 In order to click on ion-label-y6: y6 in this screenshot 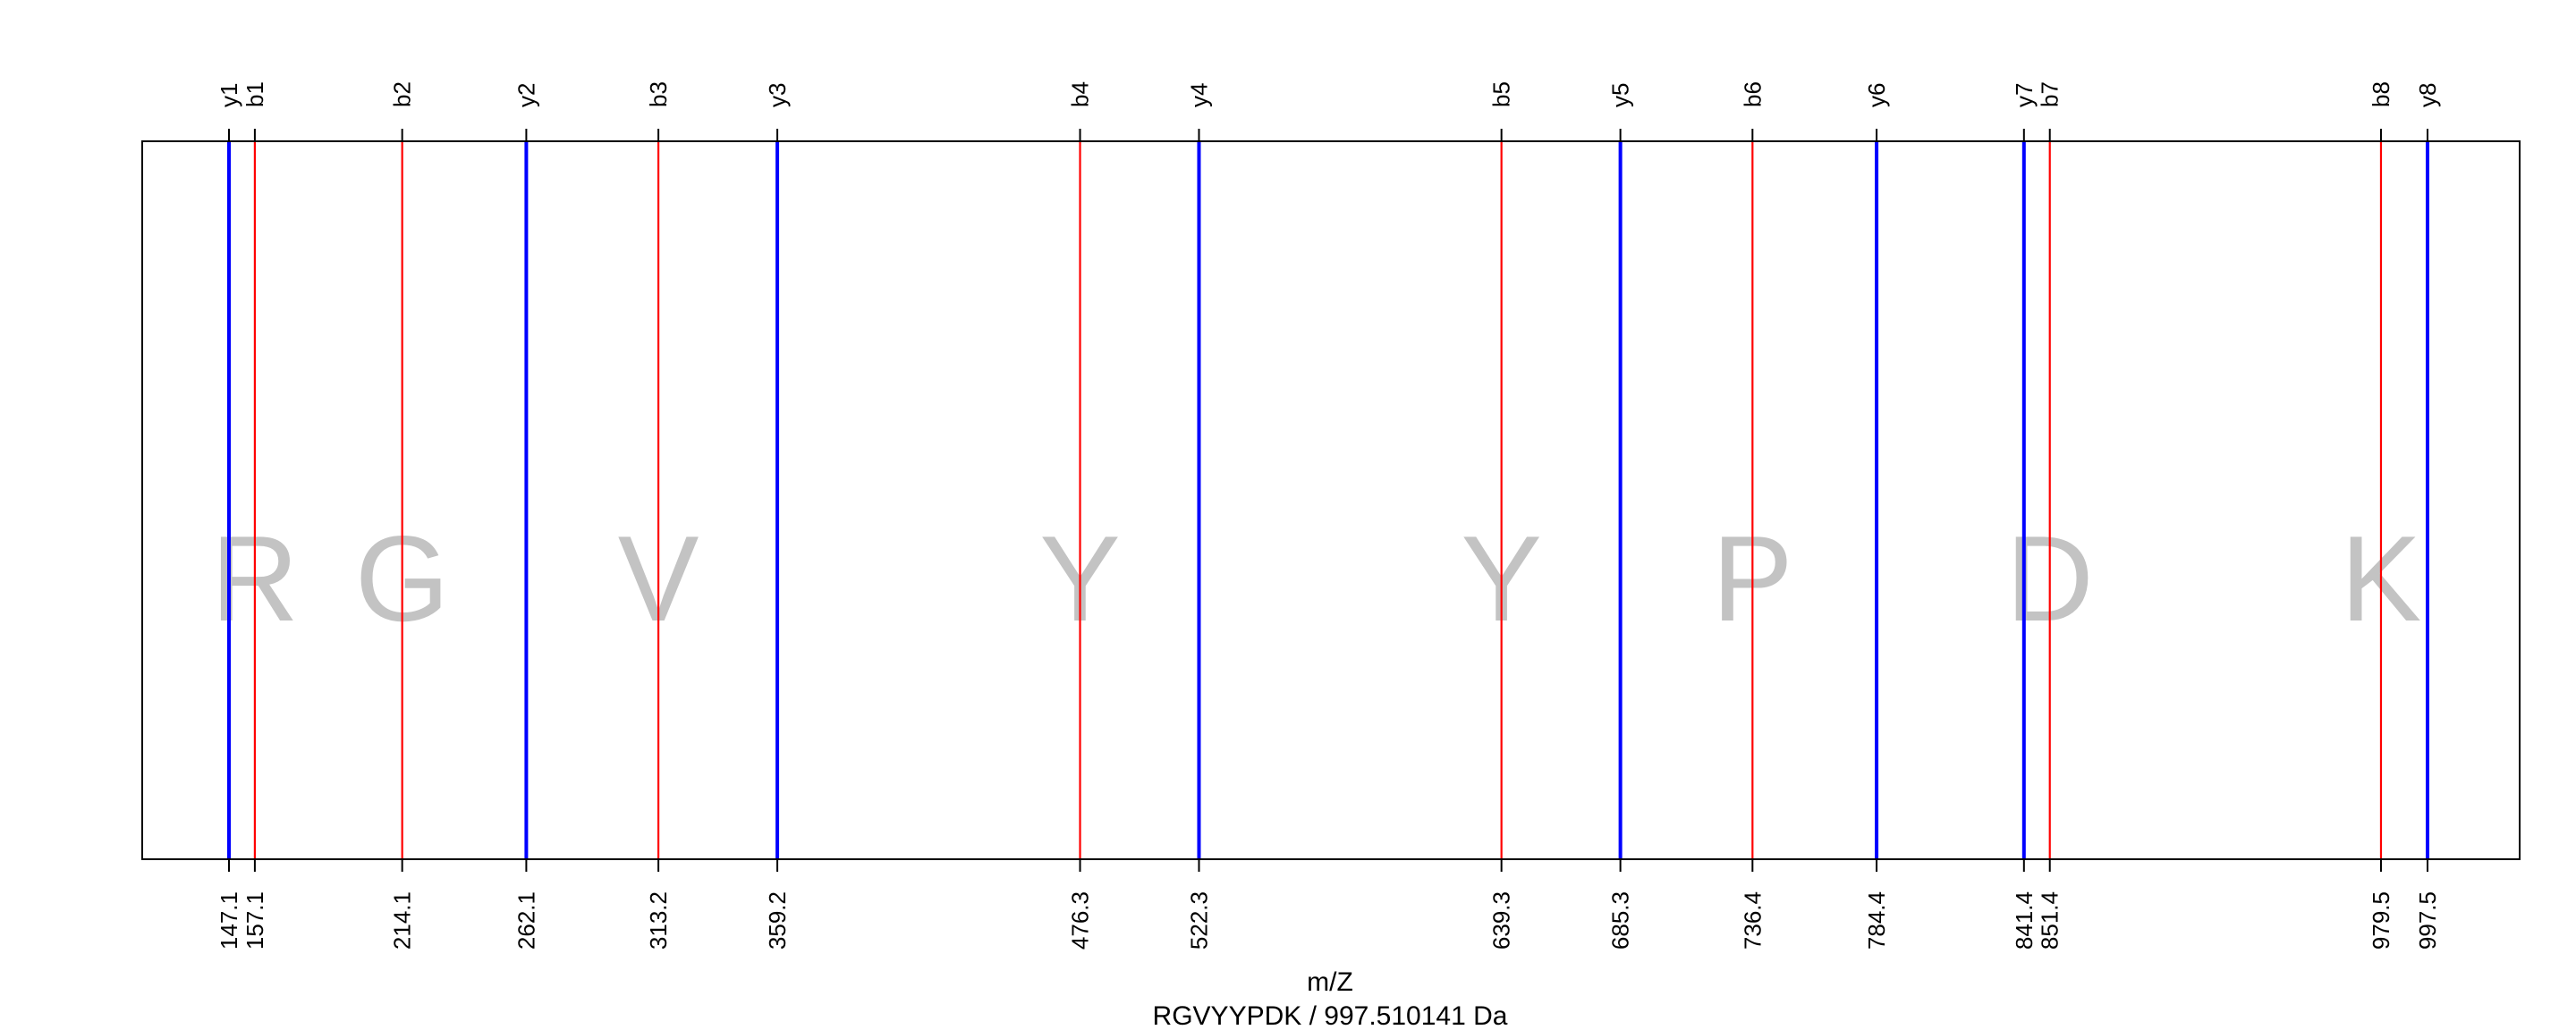, I will do `click(1876, 95)`.